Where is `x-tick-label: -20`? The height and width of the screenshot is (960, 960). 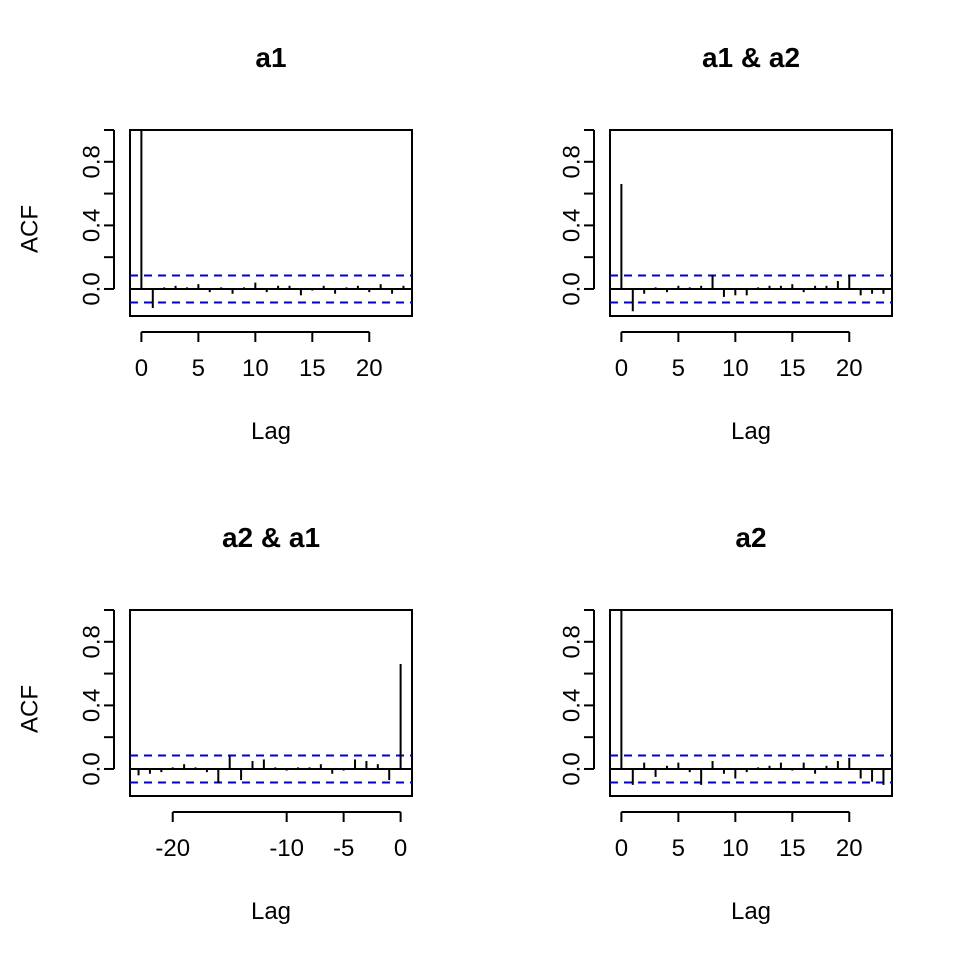
x-tick-label: -20 is located at coordinates (172, 848).